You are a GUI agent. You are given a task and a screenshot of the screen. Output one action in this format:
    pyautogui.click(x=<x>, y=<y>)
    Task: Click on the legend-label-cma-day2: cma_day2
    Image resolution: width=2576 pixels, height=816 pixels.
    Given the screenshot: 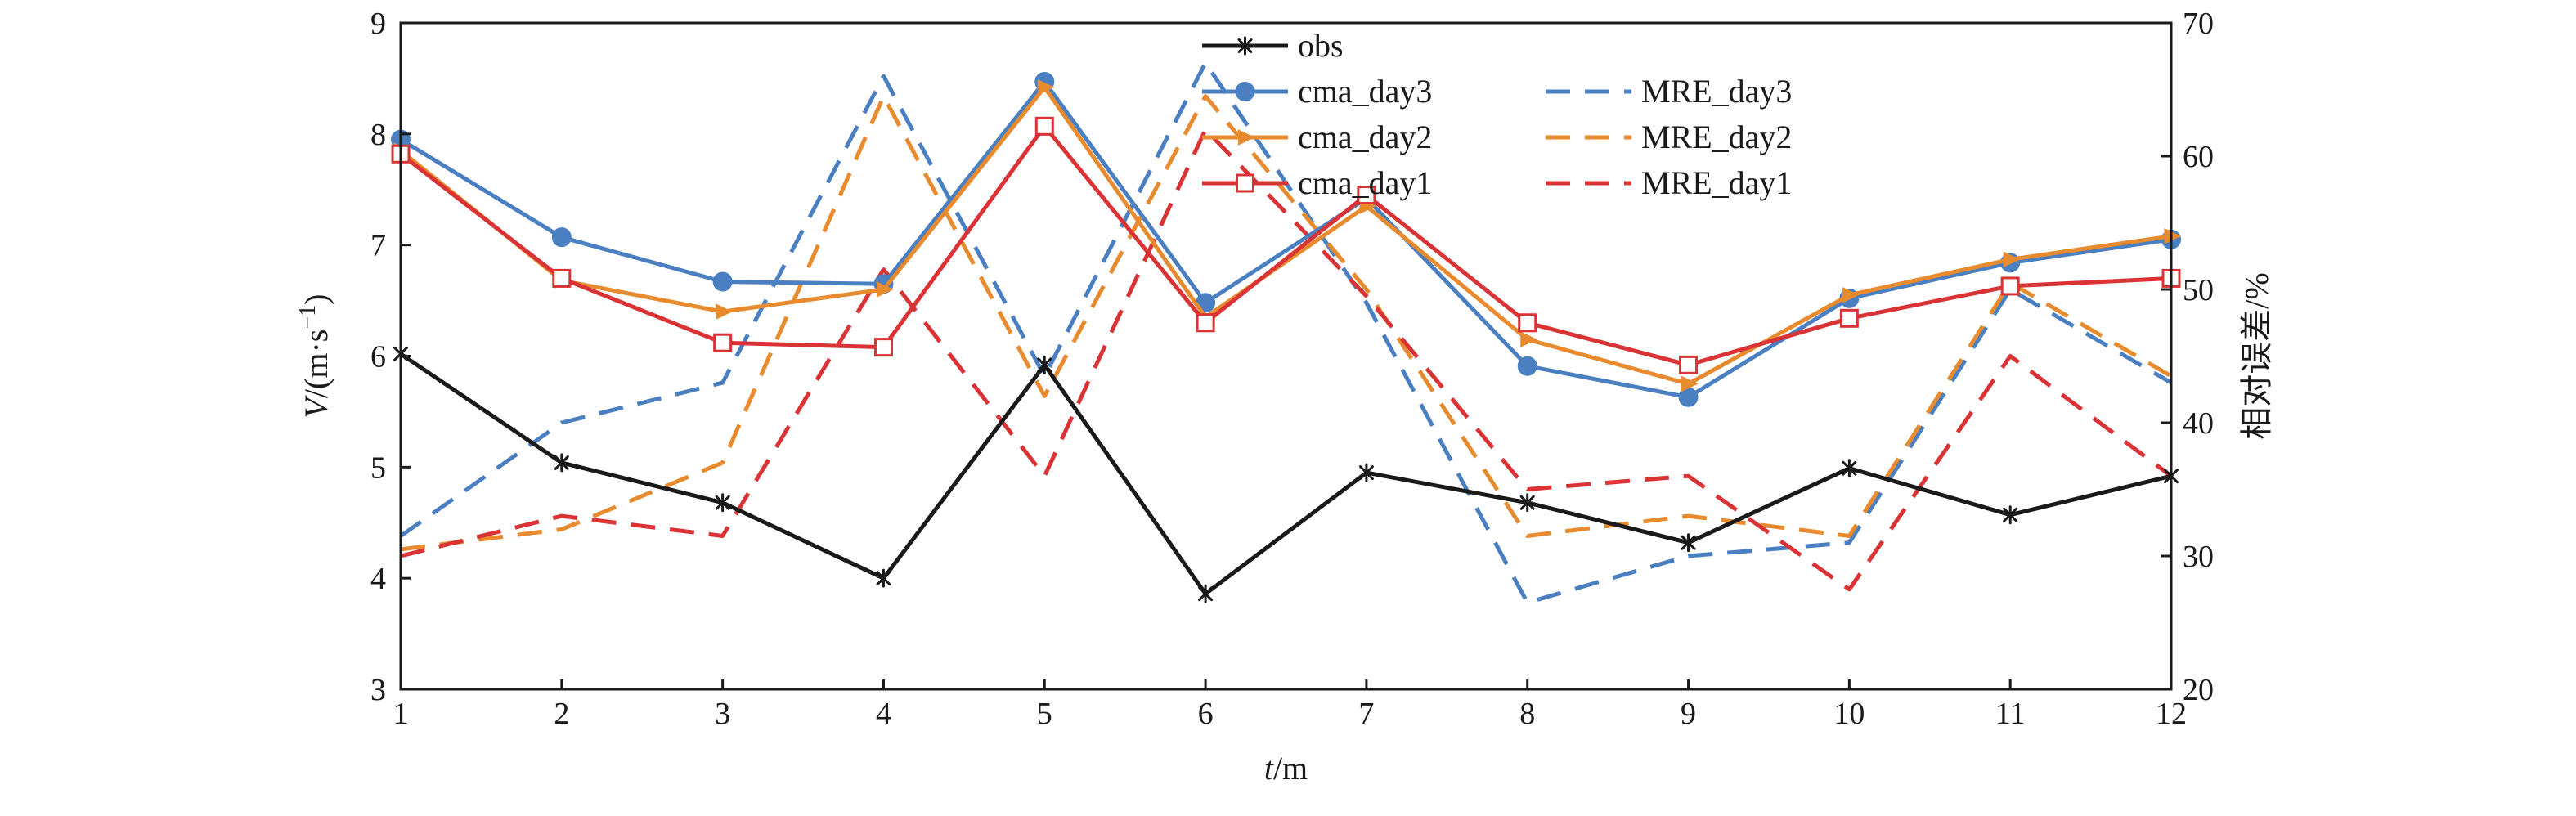 What is the action you would take?
    pyautogui.click(x=1365, y=137)
    